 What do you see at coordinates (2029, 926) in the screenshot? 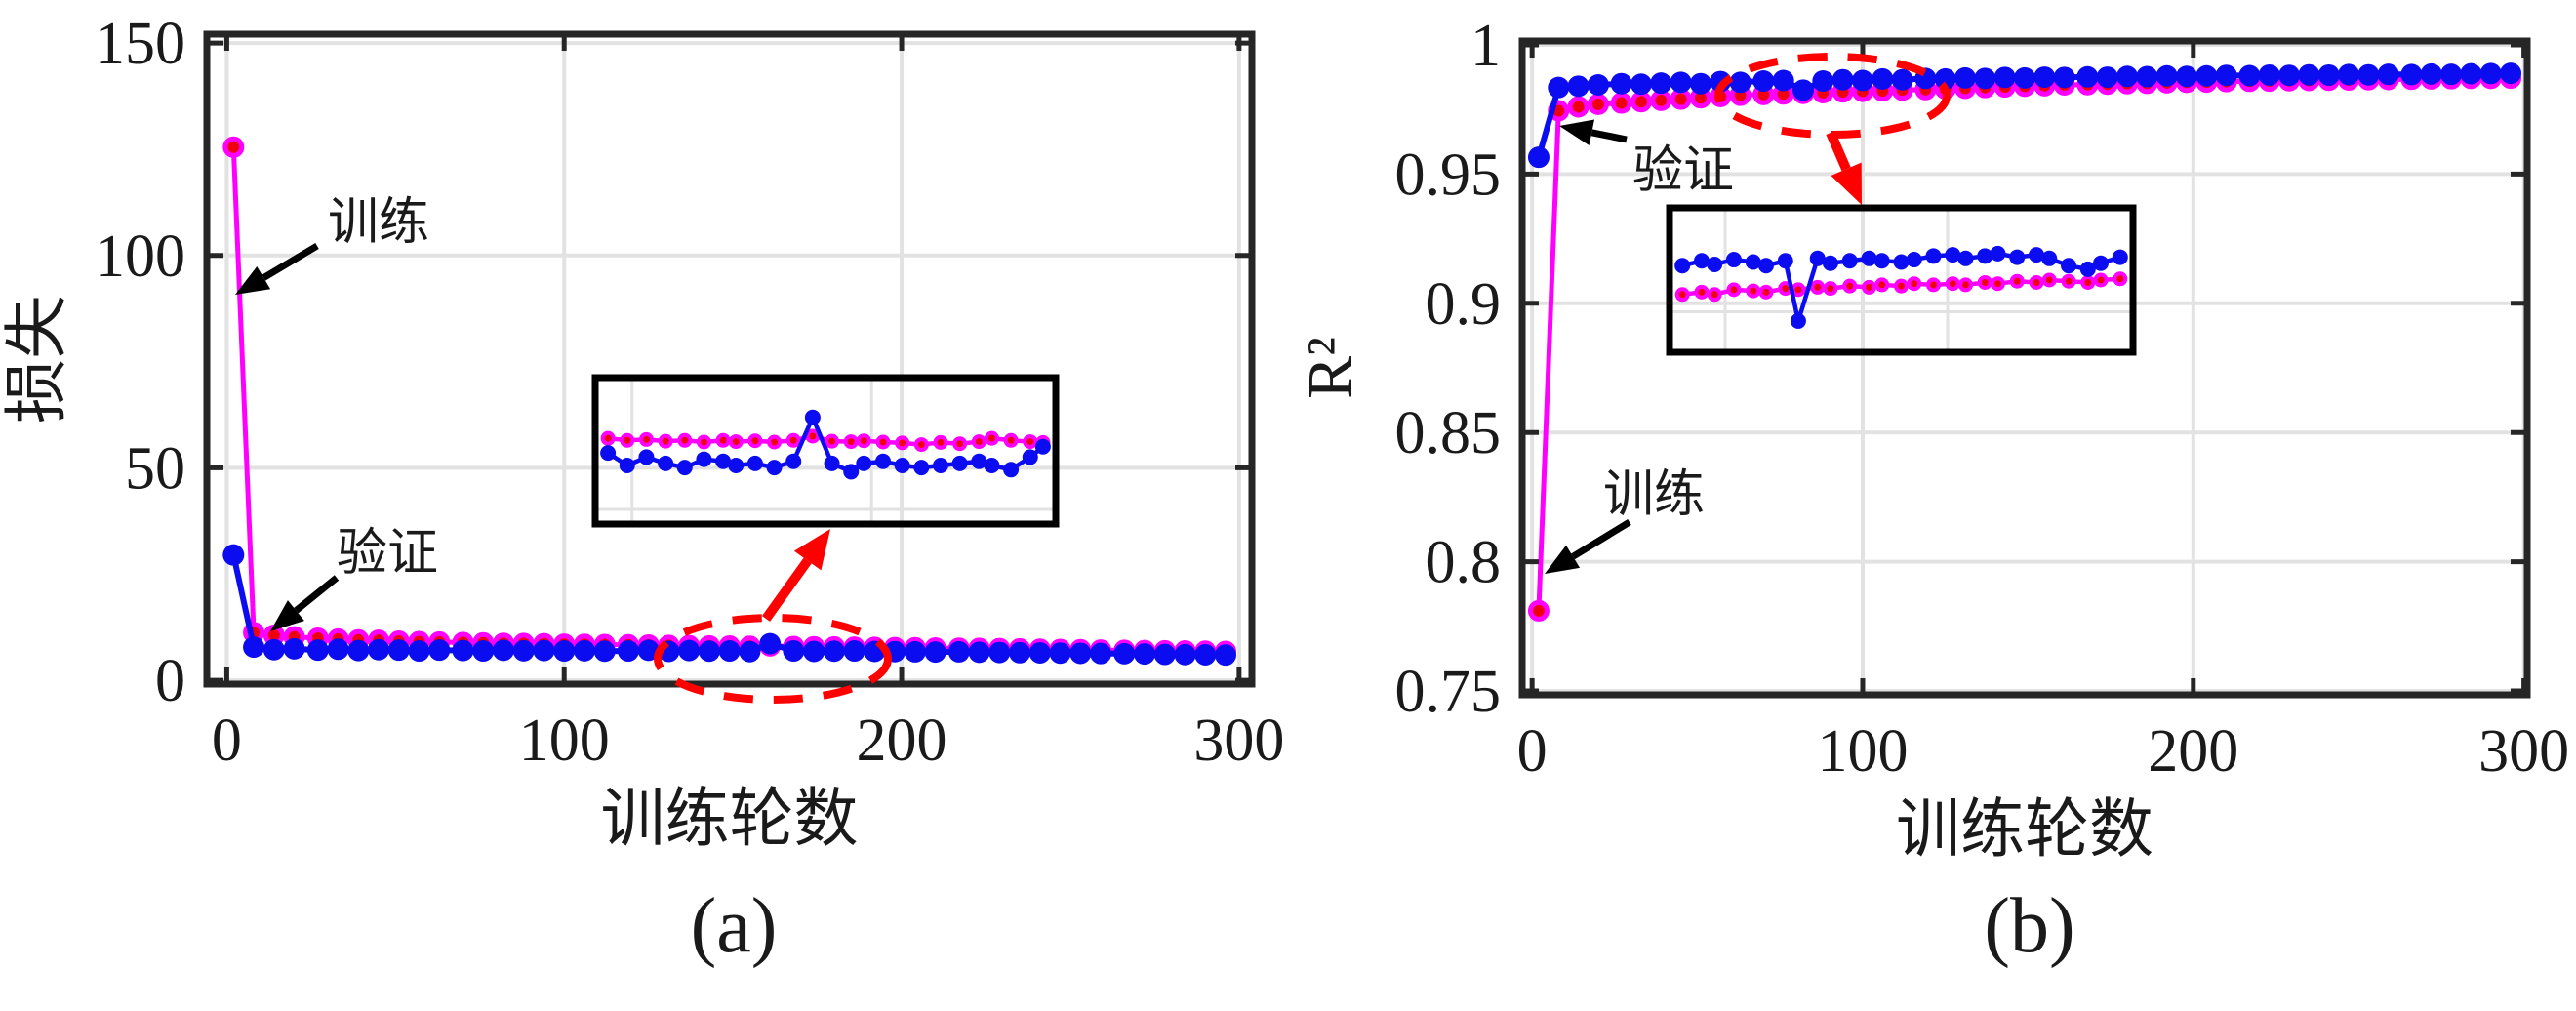
I see `subfigure-caption: (b)` at bounding box center [2029, 926].